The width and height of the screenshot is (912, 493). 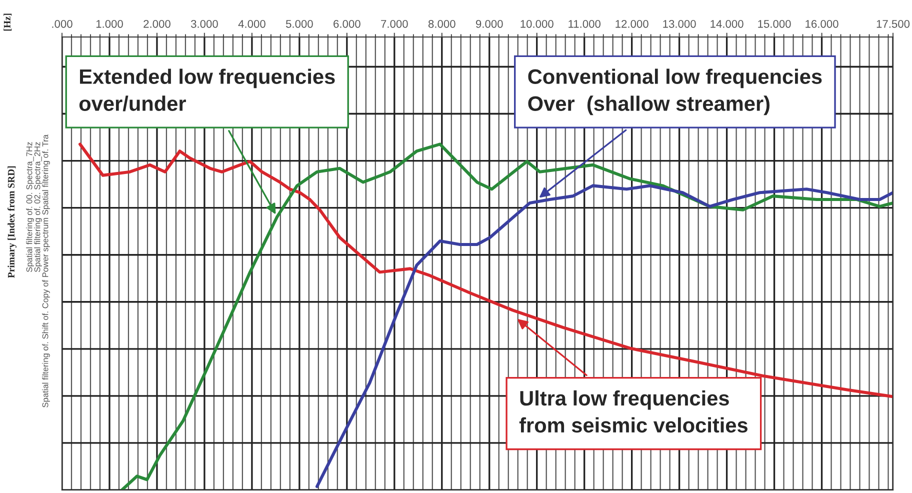 What do you see at coordinates (675, 92) in the screenshot?
I see `annotation: Conventional low frequencies Over (shallow streamer)` at bounding box center [675, 92].